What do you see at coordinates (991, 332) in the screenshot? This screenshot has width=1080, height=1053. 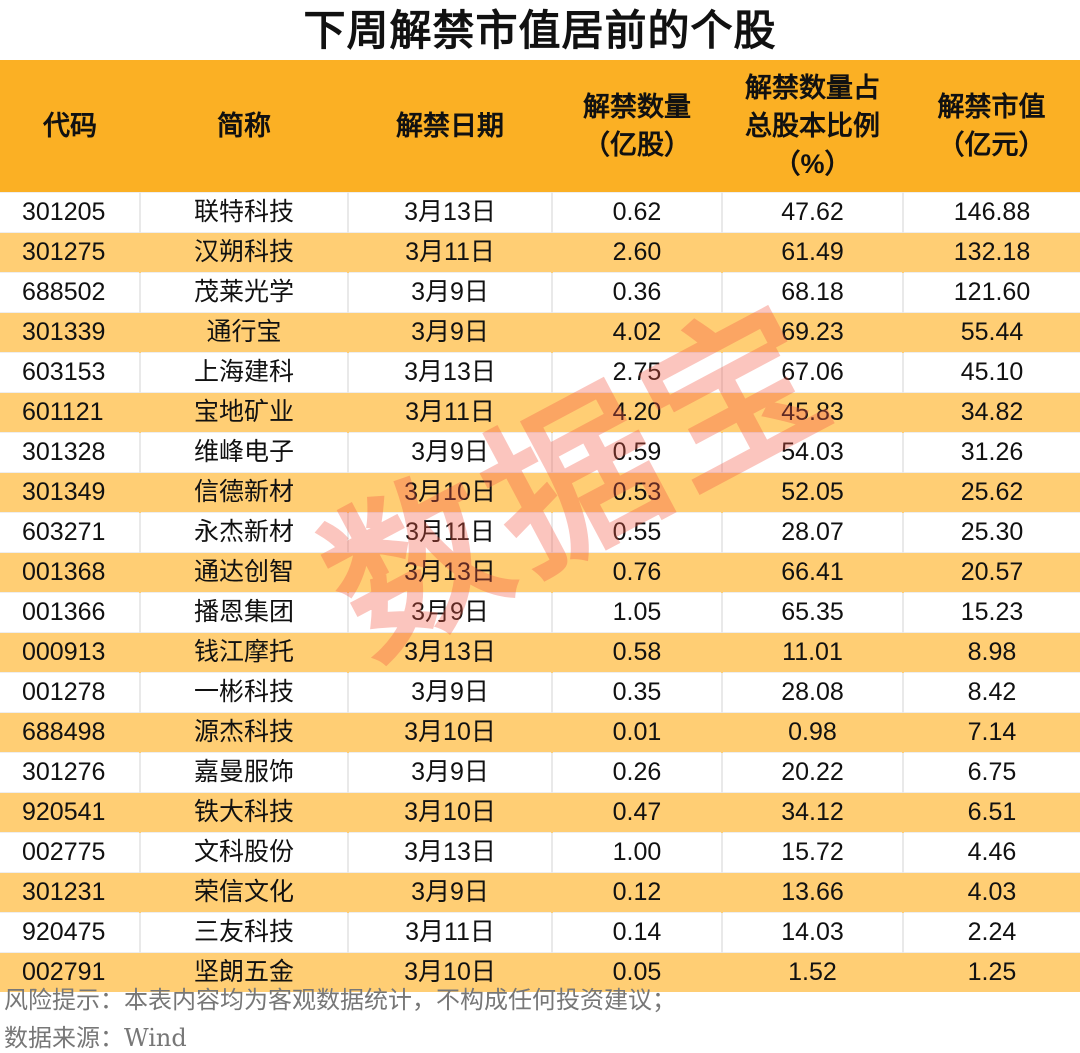 I see `cell-value: 55.44` at bounding box center [991, 332].